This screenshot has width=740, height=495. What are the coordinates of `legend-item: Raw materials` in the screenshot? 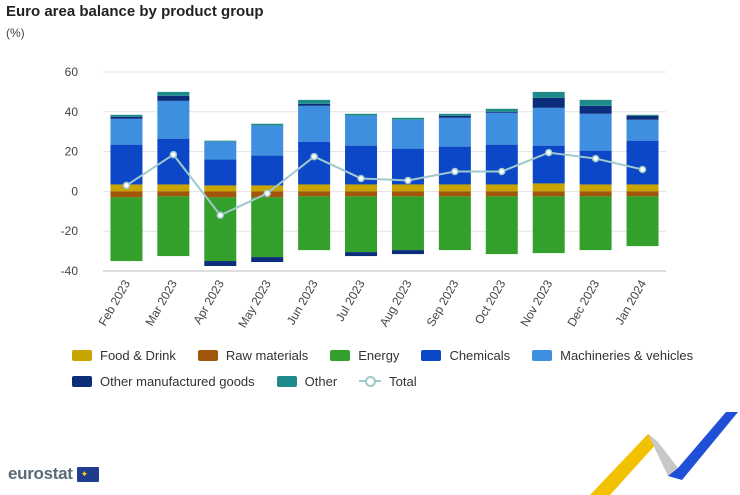 It's located at (253, 355).